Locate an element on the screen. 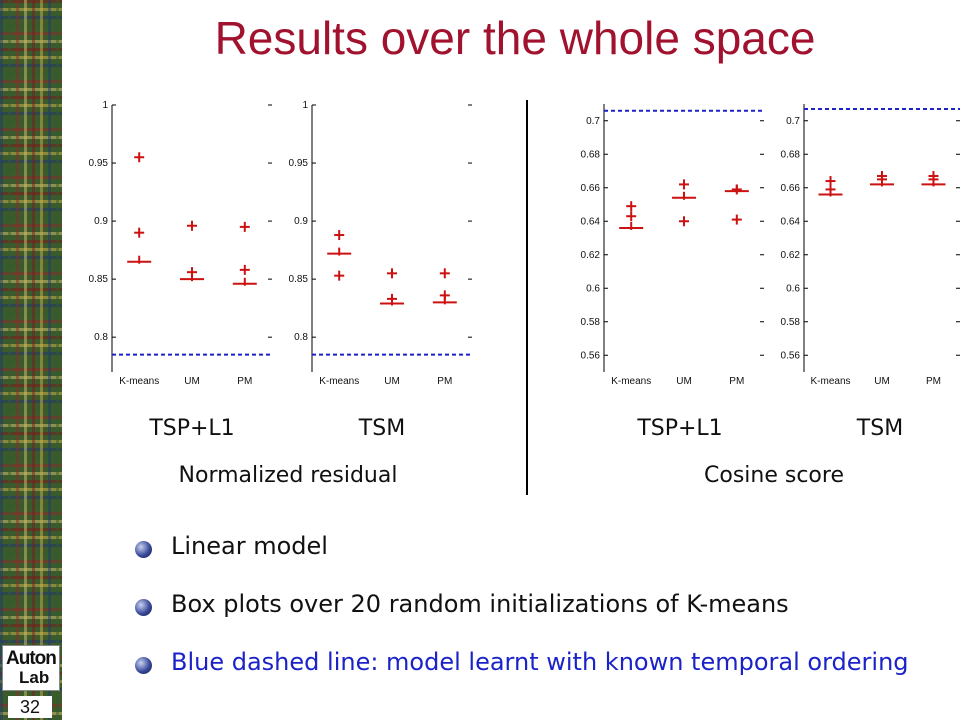 Image resolution: width=960 pixels, height=720 pixels. y-tick-label: 0.85 is located at coordinates (299, 279).